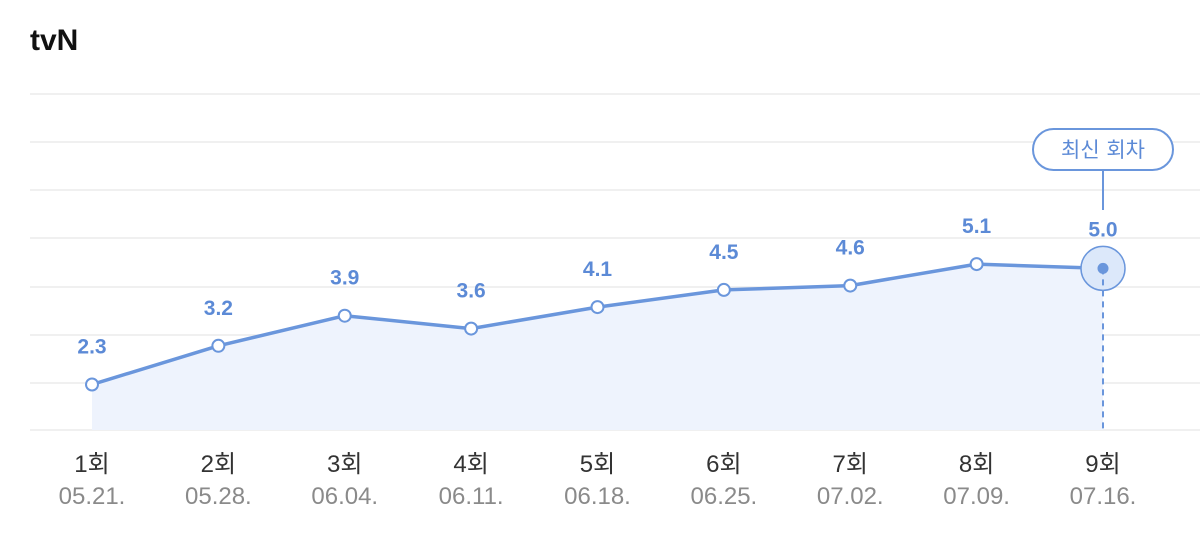  What do you see at coordinates (598, 269) in the screenshot?
I see `value-label: 4.1` at bounding box center [598, 269].